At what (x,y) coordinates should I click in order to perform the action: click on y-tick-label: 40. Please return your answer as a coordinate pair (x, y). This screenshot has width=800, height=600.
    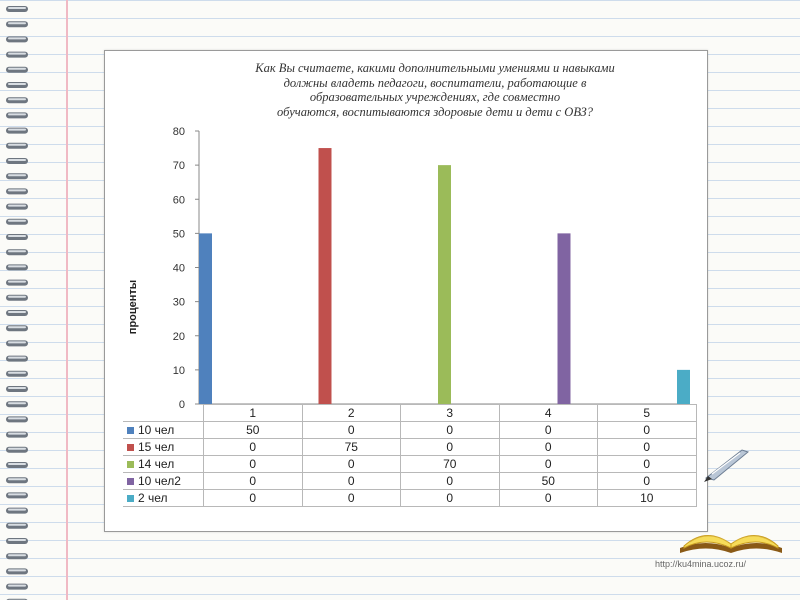
    Looking at the image, I should click on (179, 269).